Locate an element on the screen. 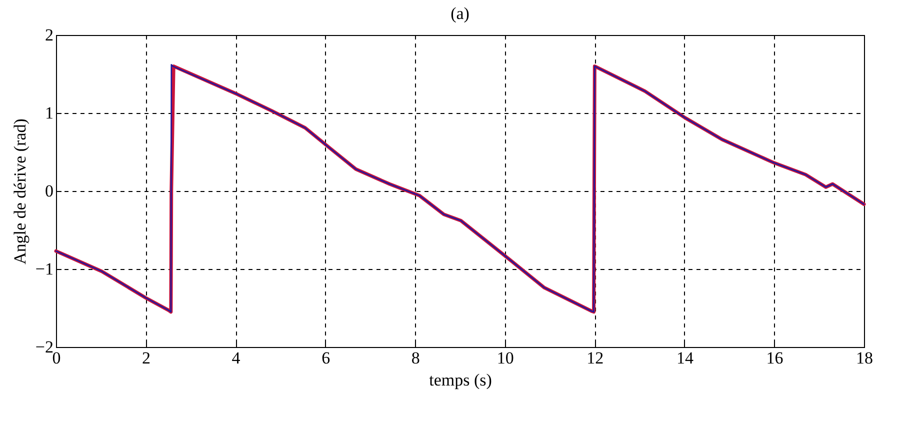  y-tick-label: −1 is located at coordinates (44, 269).